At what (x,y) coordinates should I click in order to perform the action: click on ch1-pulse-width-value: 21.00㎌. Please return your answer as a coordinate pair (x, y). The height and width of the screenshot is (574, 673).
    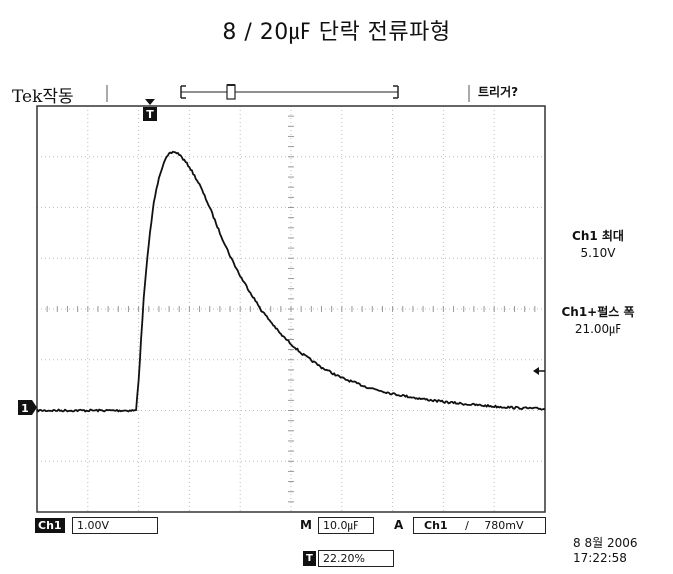
    Looking at the image, I should click on (598, 329).